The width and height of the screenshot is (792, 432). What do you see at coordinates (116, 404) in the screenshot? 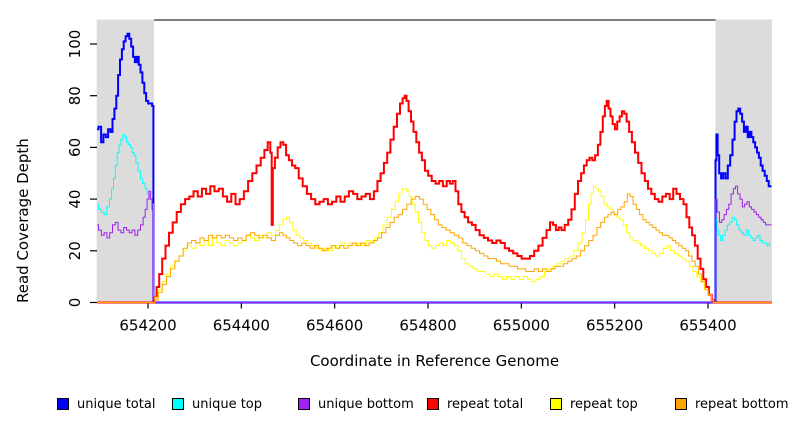
I see `legend-label: unique total` at bounding box center [116, 404].